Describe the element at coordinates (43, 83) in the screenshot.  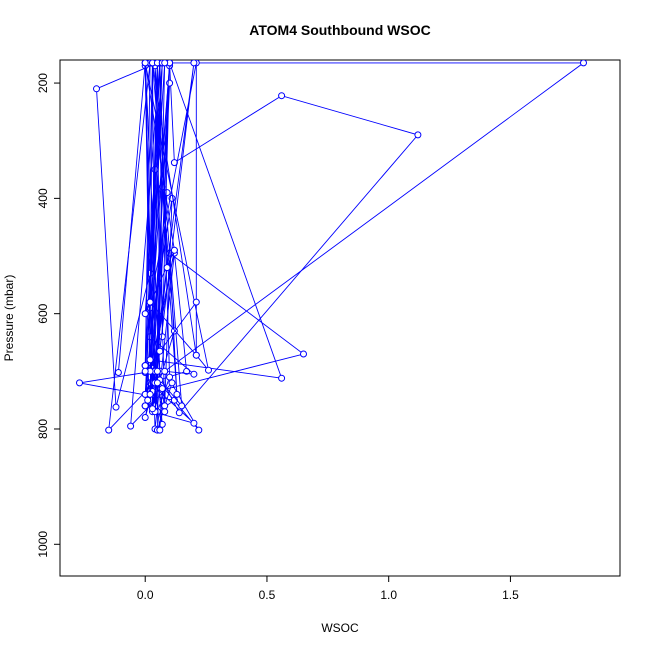
I see `y-tick-label: 200` at that location.